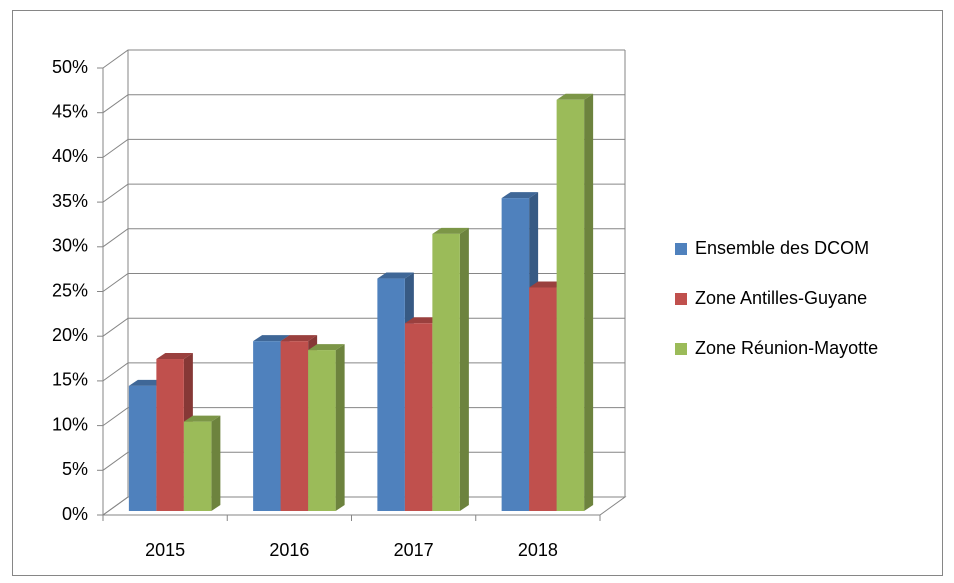  What do you see at coordinates (70, 201) in the screenshot?
I see `y-tick-label: 35%` at bounding box center [70, 201].